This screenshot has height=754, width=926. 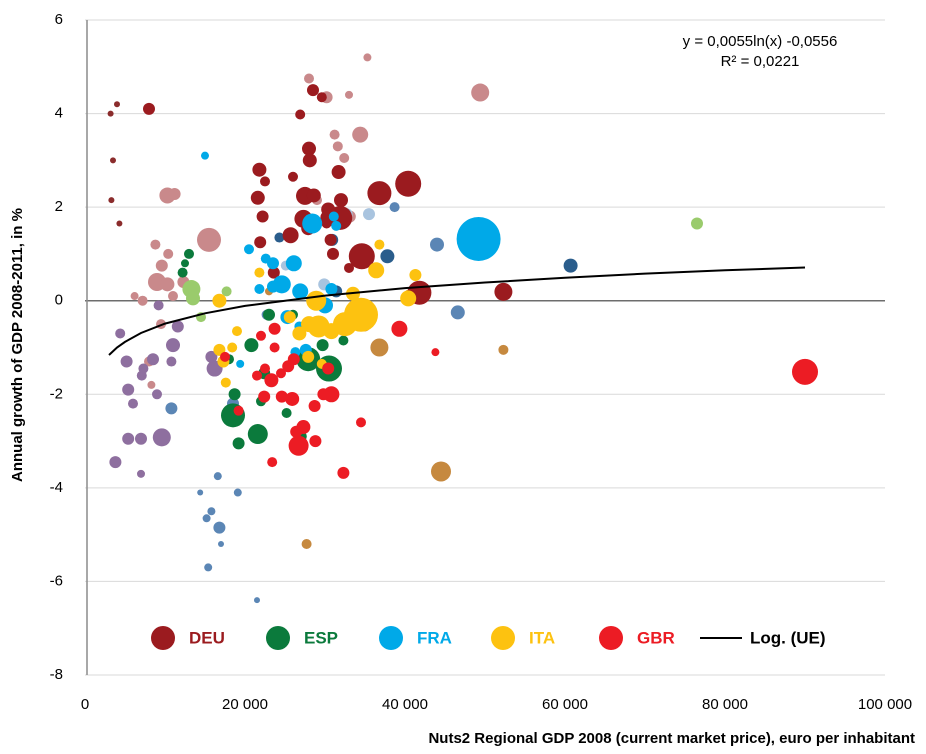 I want to click on legend-label: GBR, so click(x=656, y=637).